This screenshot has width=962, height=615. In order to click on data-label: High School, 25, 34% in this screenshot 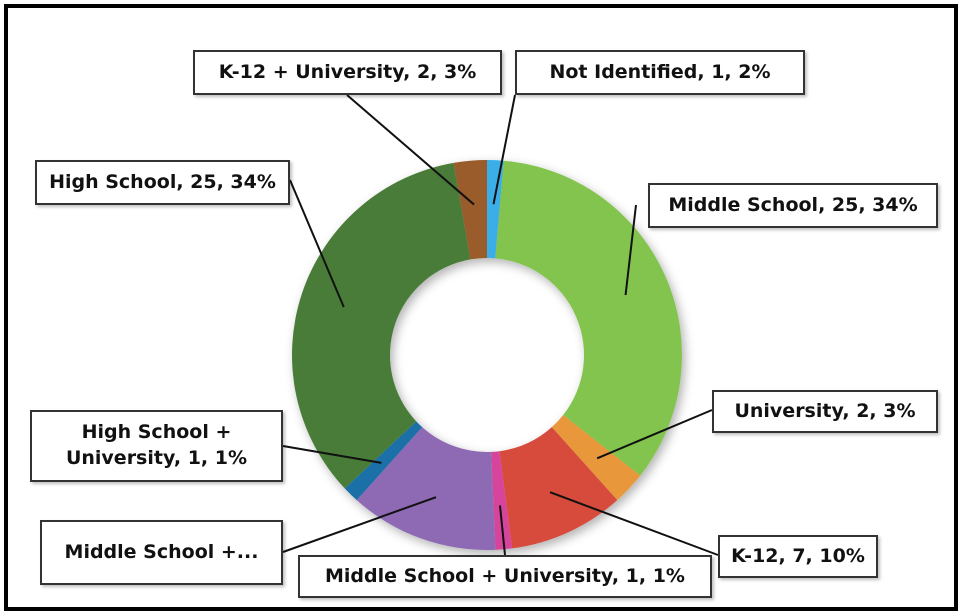, I will do `click(162, 182)`.